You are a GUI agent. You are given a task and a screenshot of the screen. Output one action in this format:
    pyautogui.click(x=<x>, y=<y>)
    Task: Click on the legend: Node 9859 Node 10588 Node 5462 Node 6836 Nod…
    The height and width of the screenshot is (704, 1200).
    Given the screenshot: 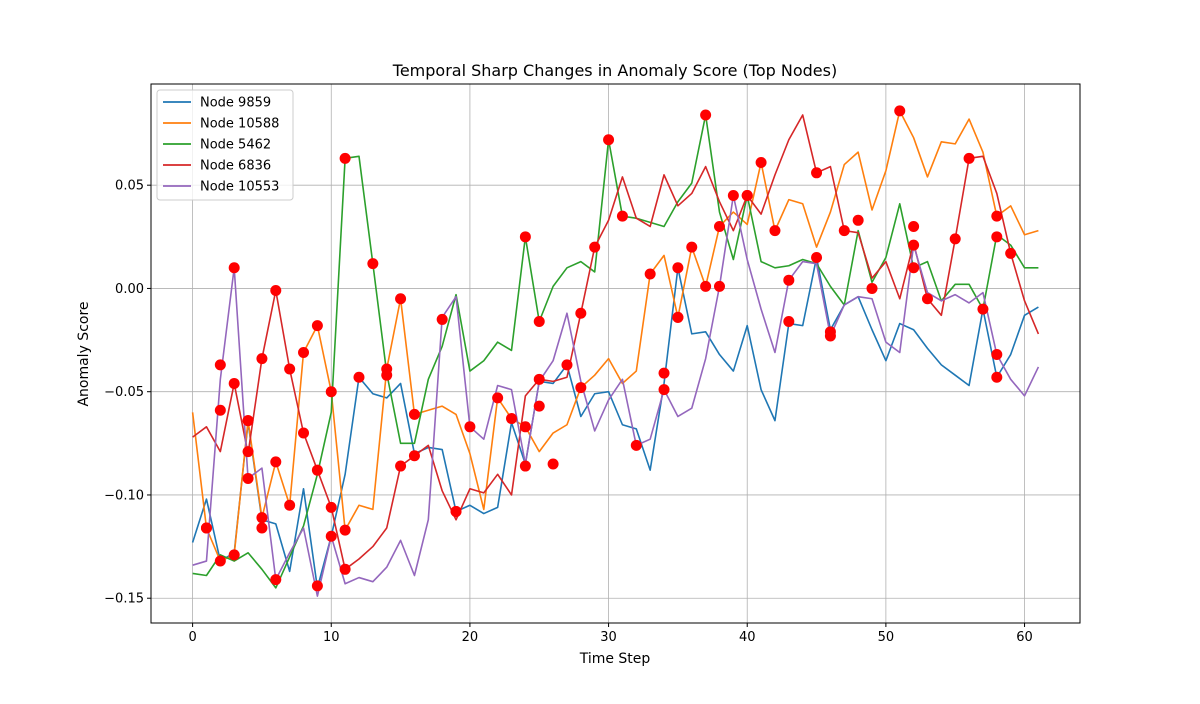 What is the action you would take?
    pyautogui.click(x=225, y=145)
    